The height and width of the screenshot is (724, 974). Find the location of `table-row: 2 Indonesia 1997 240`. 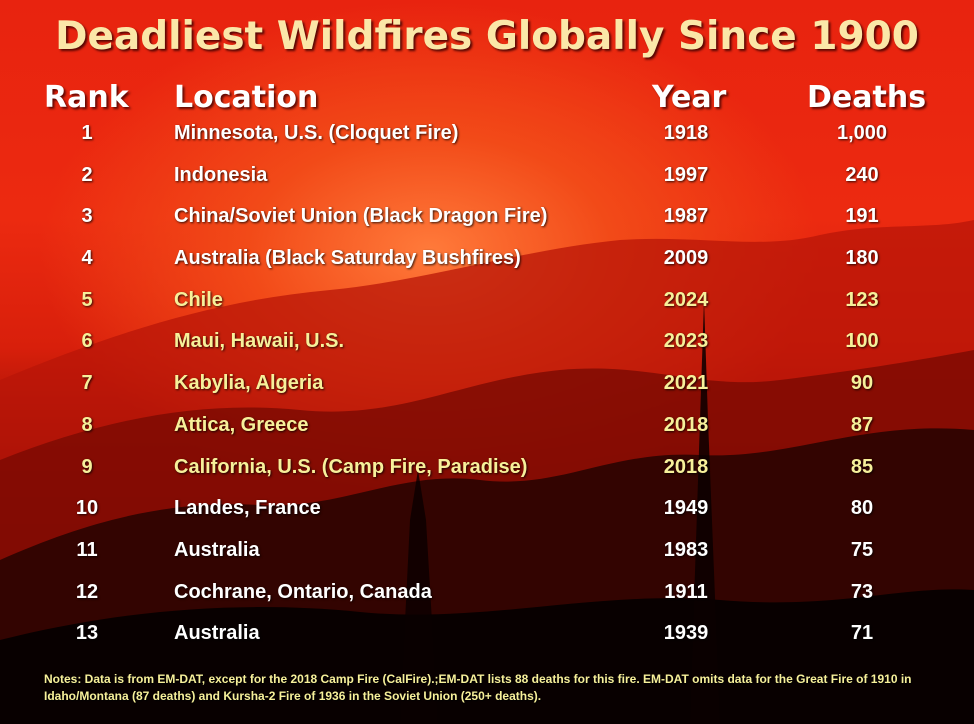

table-row: 2 Indonesia 1997 240 is located at coordinates (487, 175).